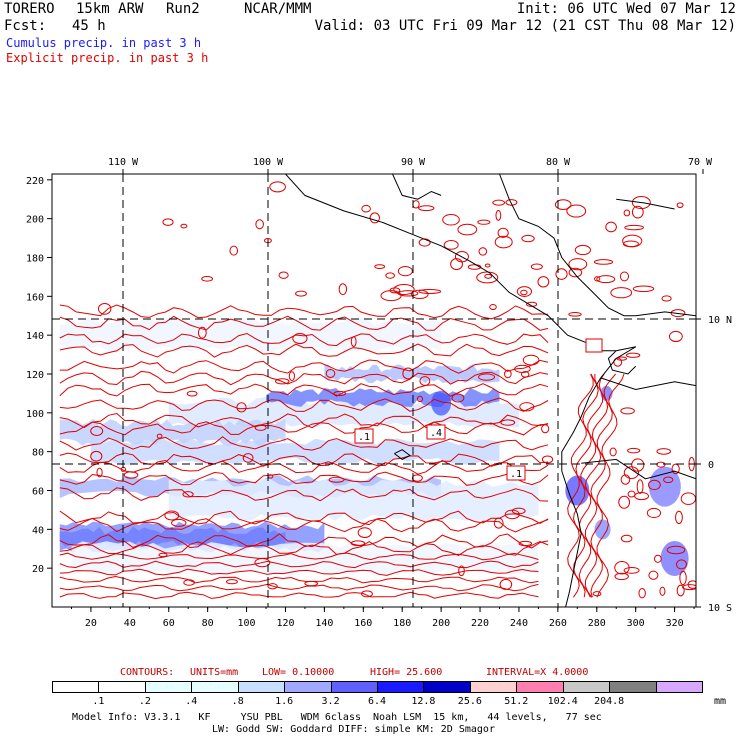  I want to click on x-tick-label: 260, so click(558, 623).